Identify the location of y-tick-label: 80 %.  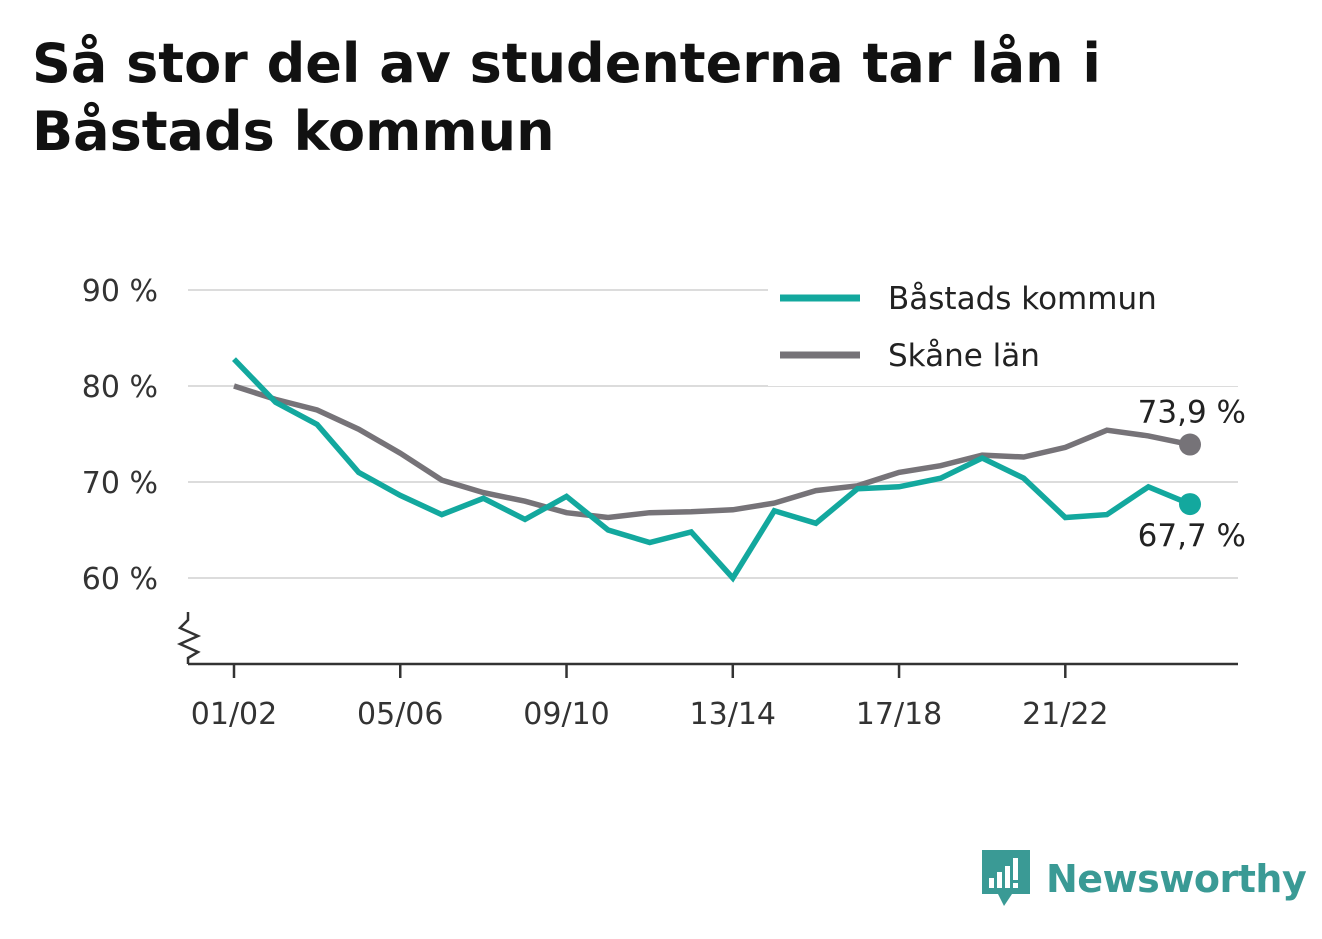
(120, 387).